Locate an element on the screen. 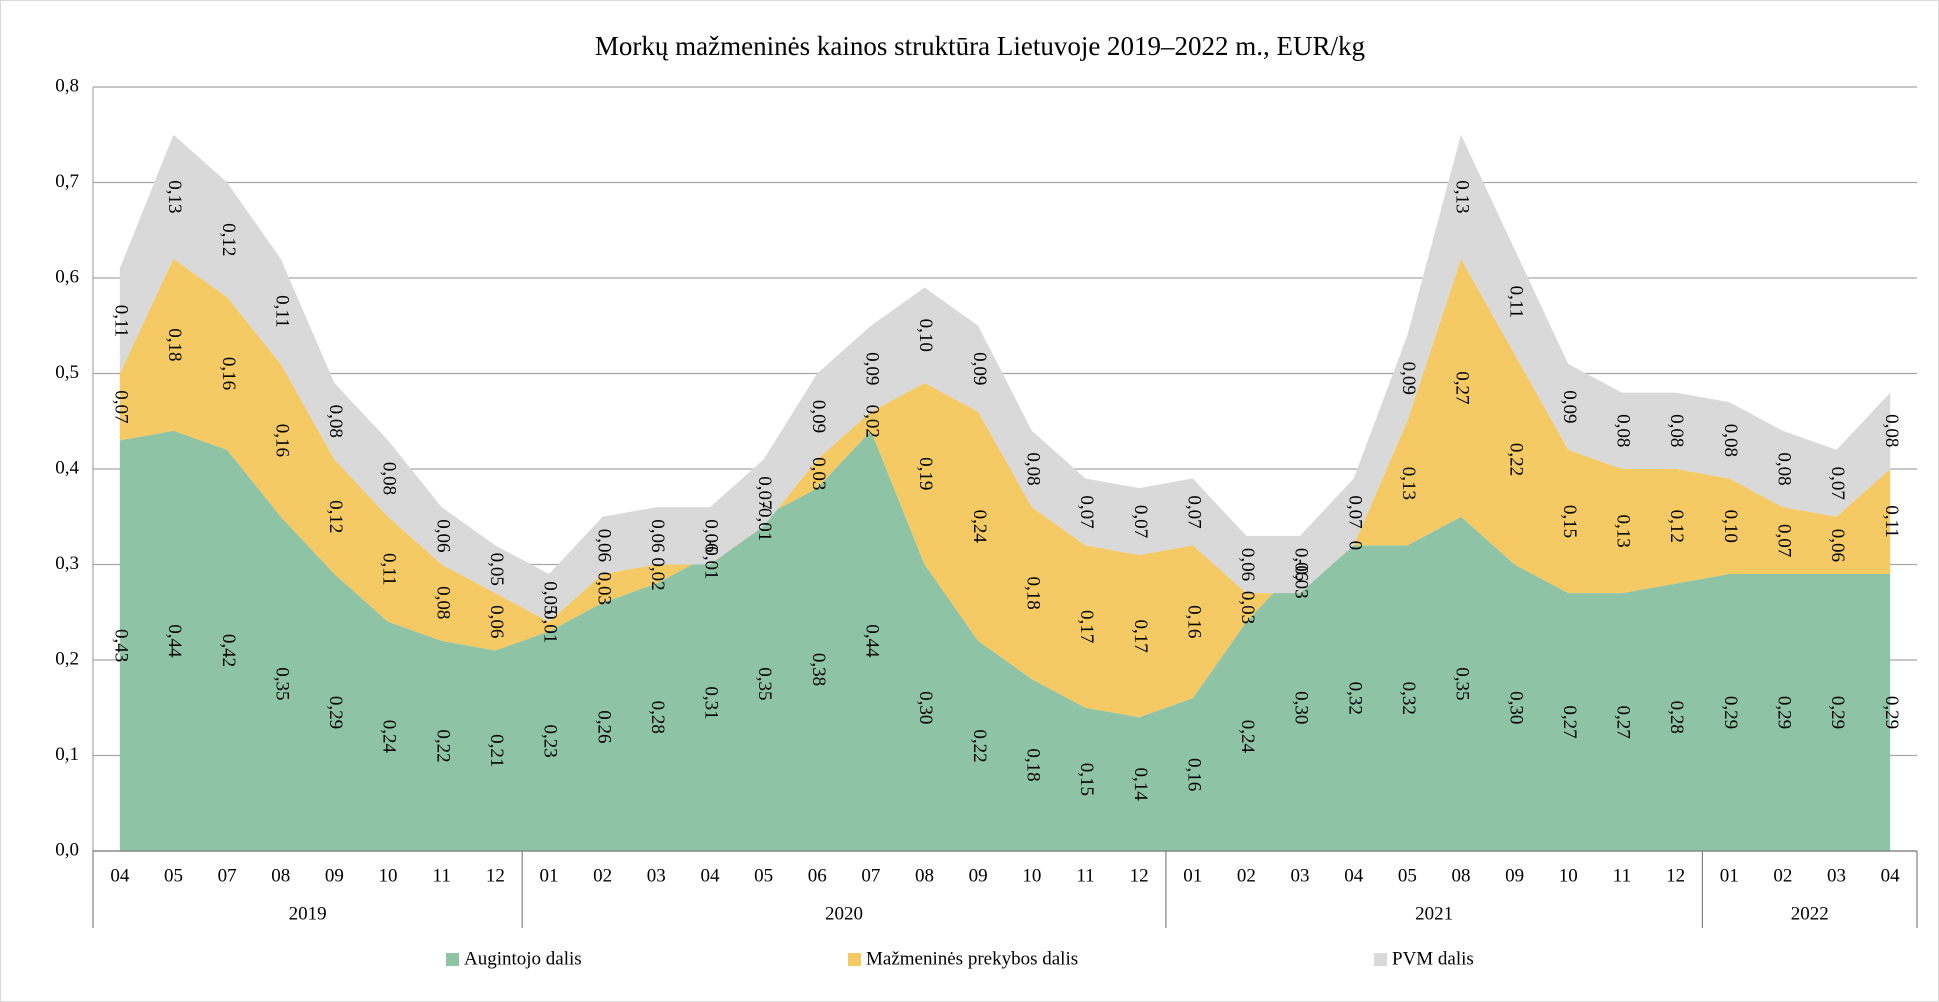 The image size is (1939, 1002). y-tick-label: 0,3 is located at coordinates (67, 563).